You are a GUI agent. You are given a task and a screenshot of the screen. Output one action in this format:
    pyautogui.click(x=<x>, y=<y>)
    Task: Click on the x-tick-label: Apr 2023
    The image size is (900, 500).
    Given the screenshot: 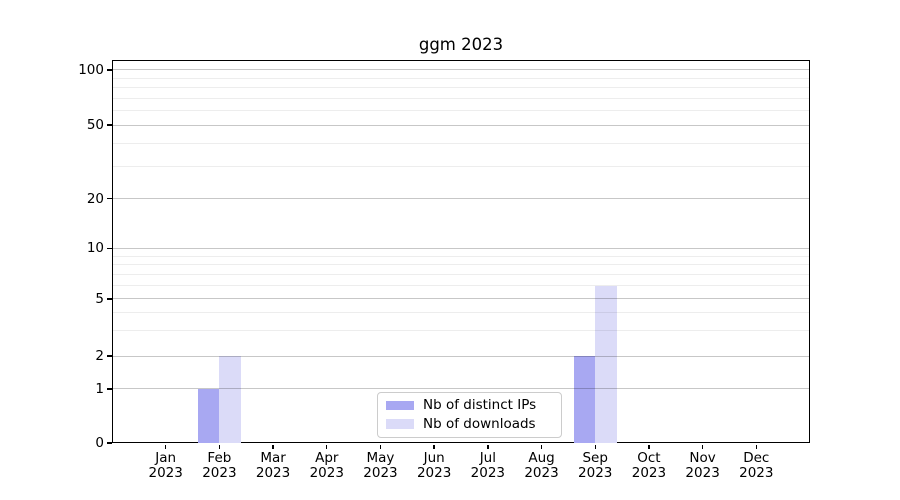 What is the action you would take?
    pyautogui.click(x=327, y=466)
    